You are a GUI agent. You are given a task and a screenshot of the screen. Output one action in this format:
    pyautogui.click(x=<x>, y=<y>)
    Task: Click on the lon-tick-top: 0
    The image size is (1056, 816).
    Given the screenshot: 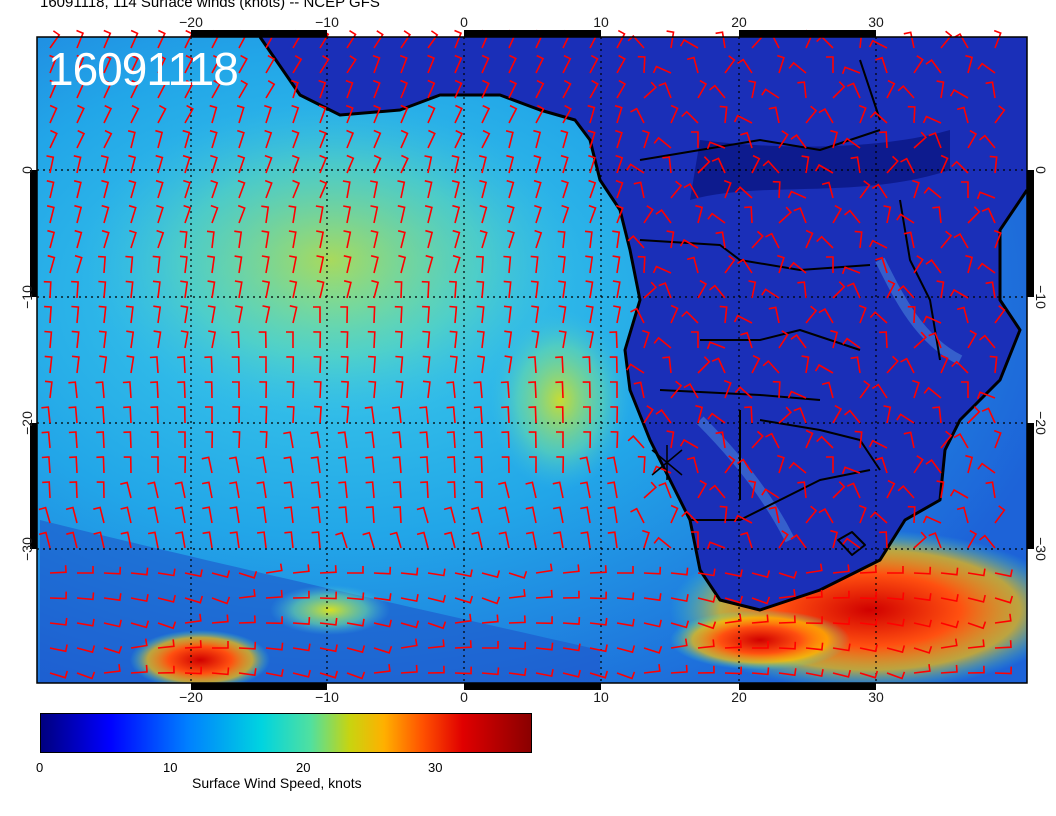 What is the action you would take?
    pyautogui.click(x=464, y=22)
    